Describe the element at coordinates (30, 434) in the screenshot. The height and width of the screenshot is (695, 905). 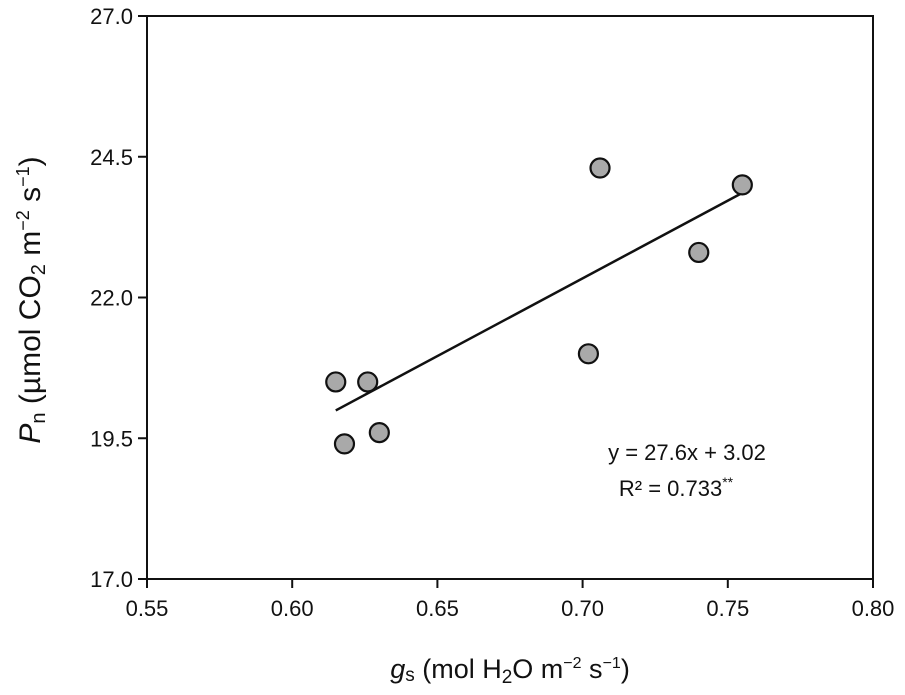
I see `y-axis-variable: P` at that location.